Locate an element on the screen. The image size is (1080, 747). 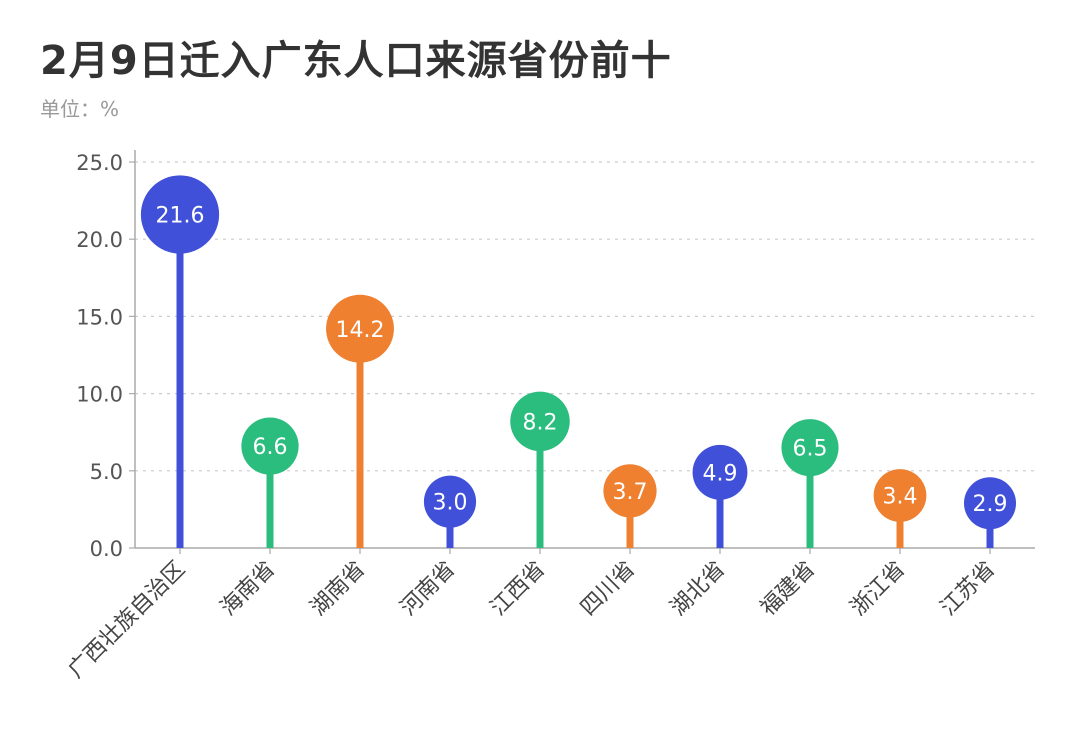
x-tick-label: 浙江省 is located at coordinates (878, 589).